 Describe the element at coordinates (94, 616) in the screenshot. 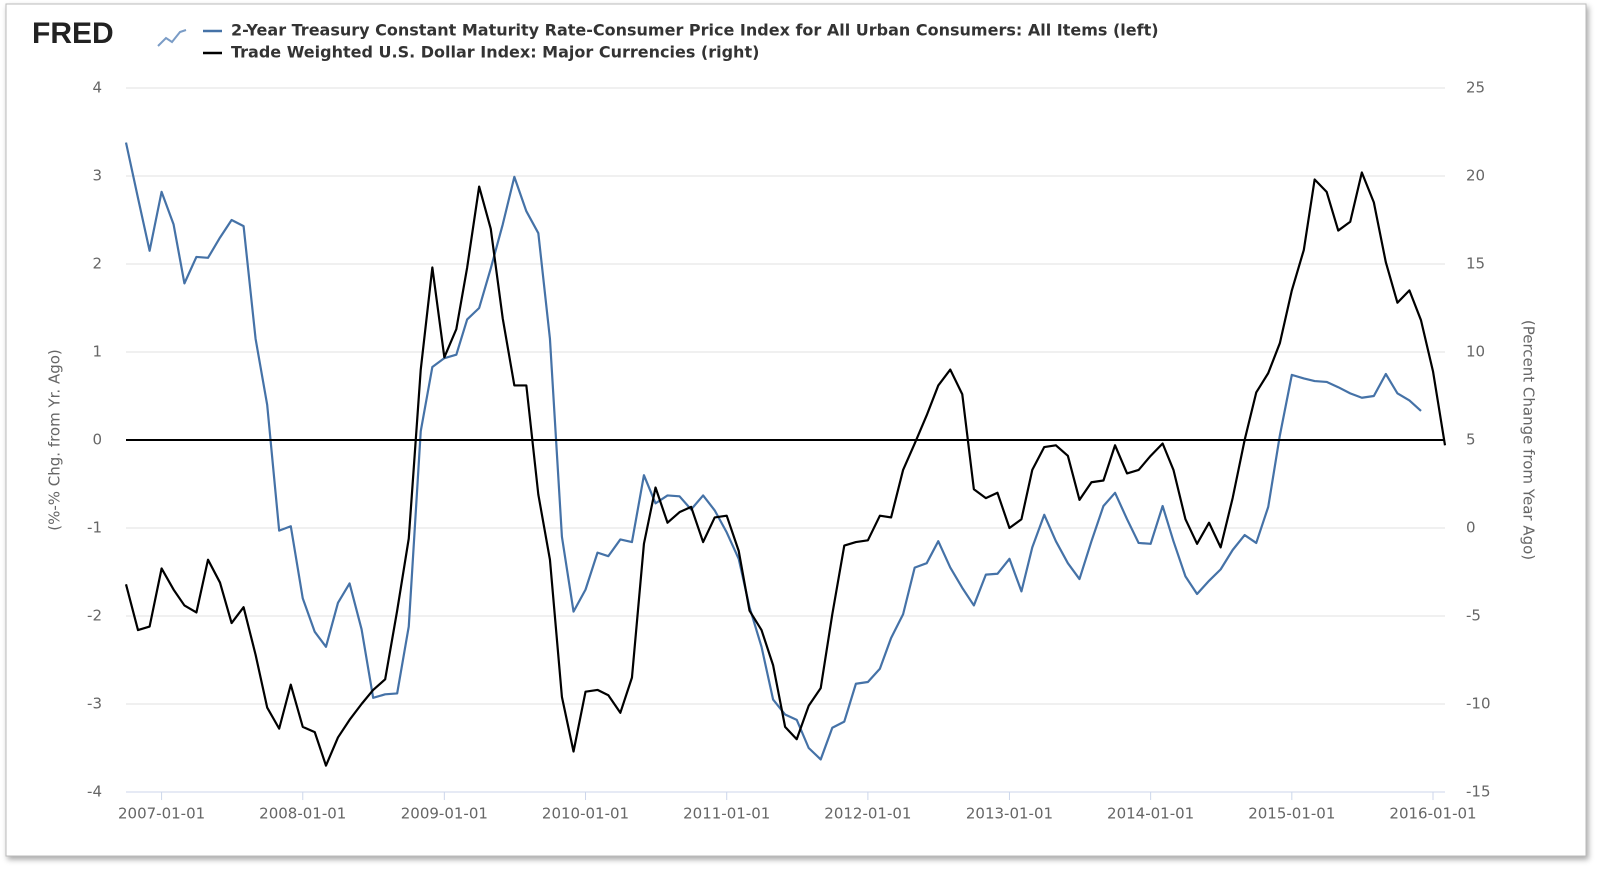

I see `y-tick-label: -2` at that location.